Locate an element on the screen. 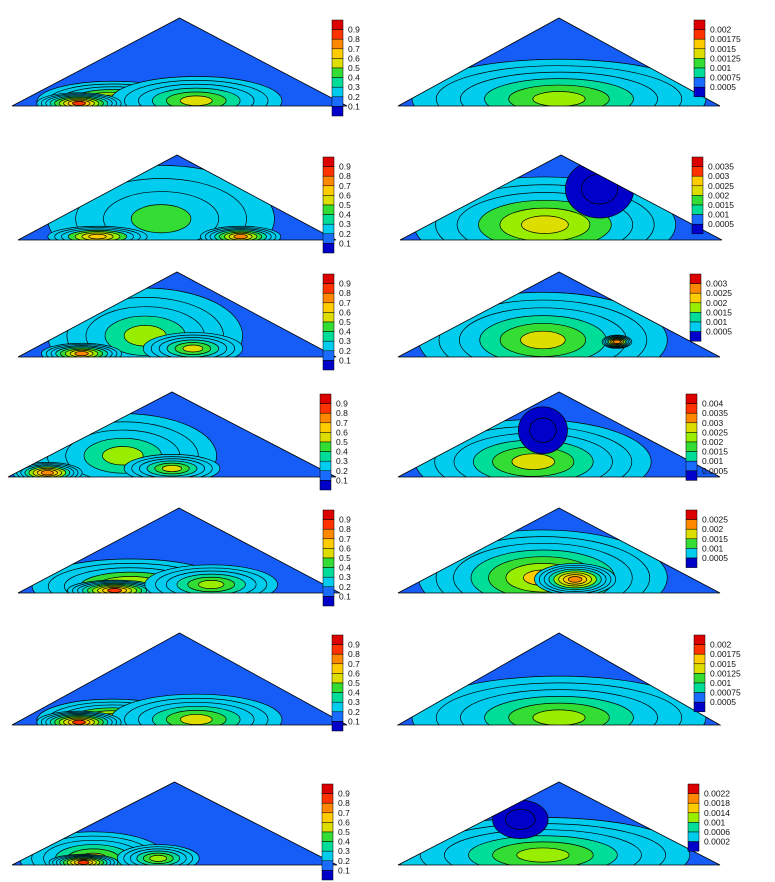 The height and width of the screenshot is (882, 775). colorbar-label: 0.0014 is located at coordinates (717, 813).